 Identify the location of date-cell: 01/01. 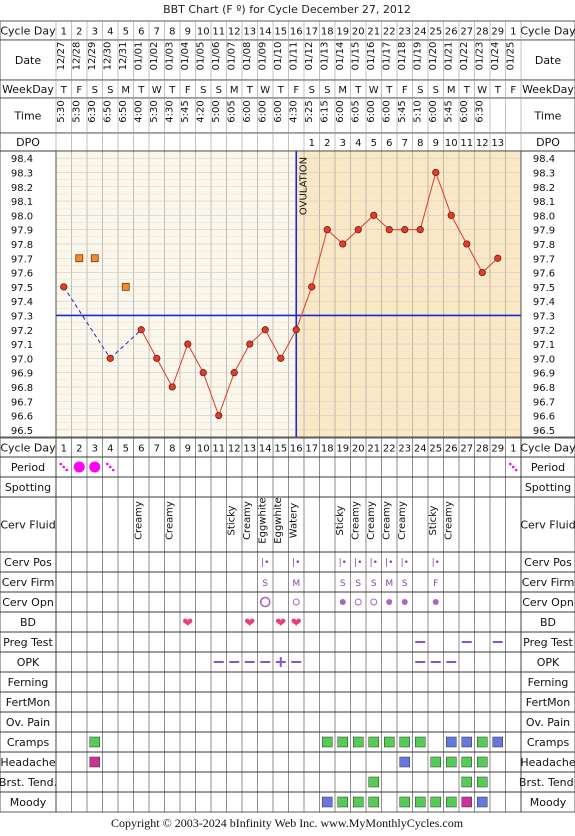
(138, 56).